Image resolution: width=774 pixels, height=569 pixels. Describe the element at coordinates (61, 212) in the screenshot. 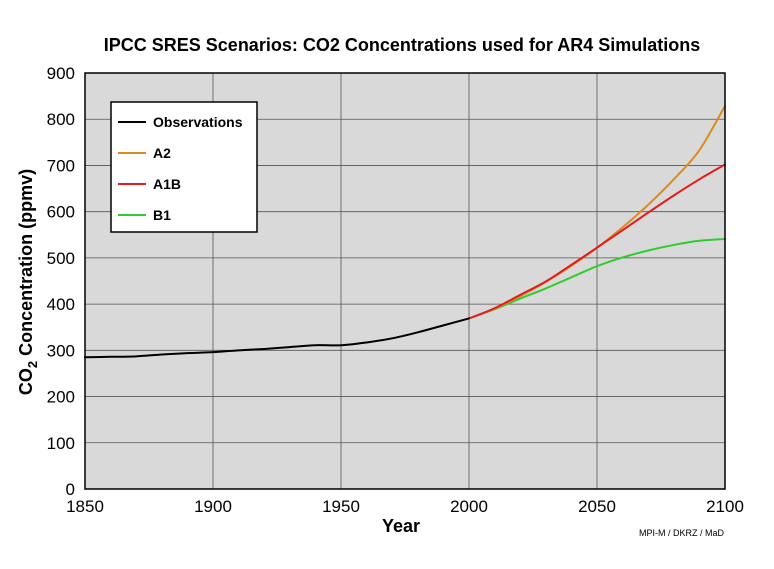

I see `y-tick-label-600: 600` at that location.